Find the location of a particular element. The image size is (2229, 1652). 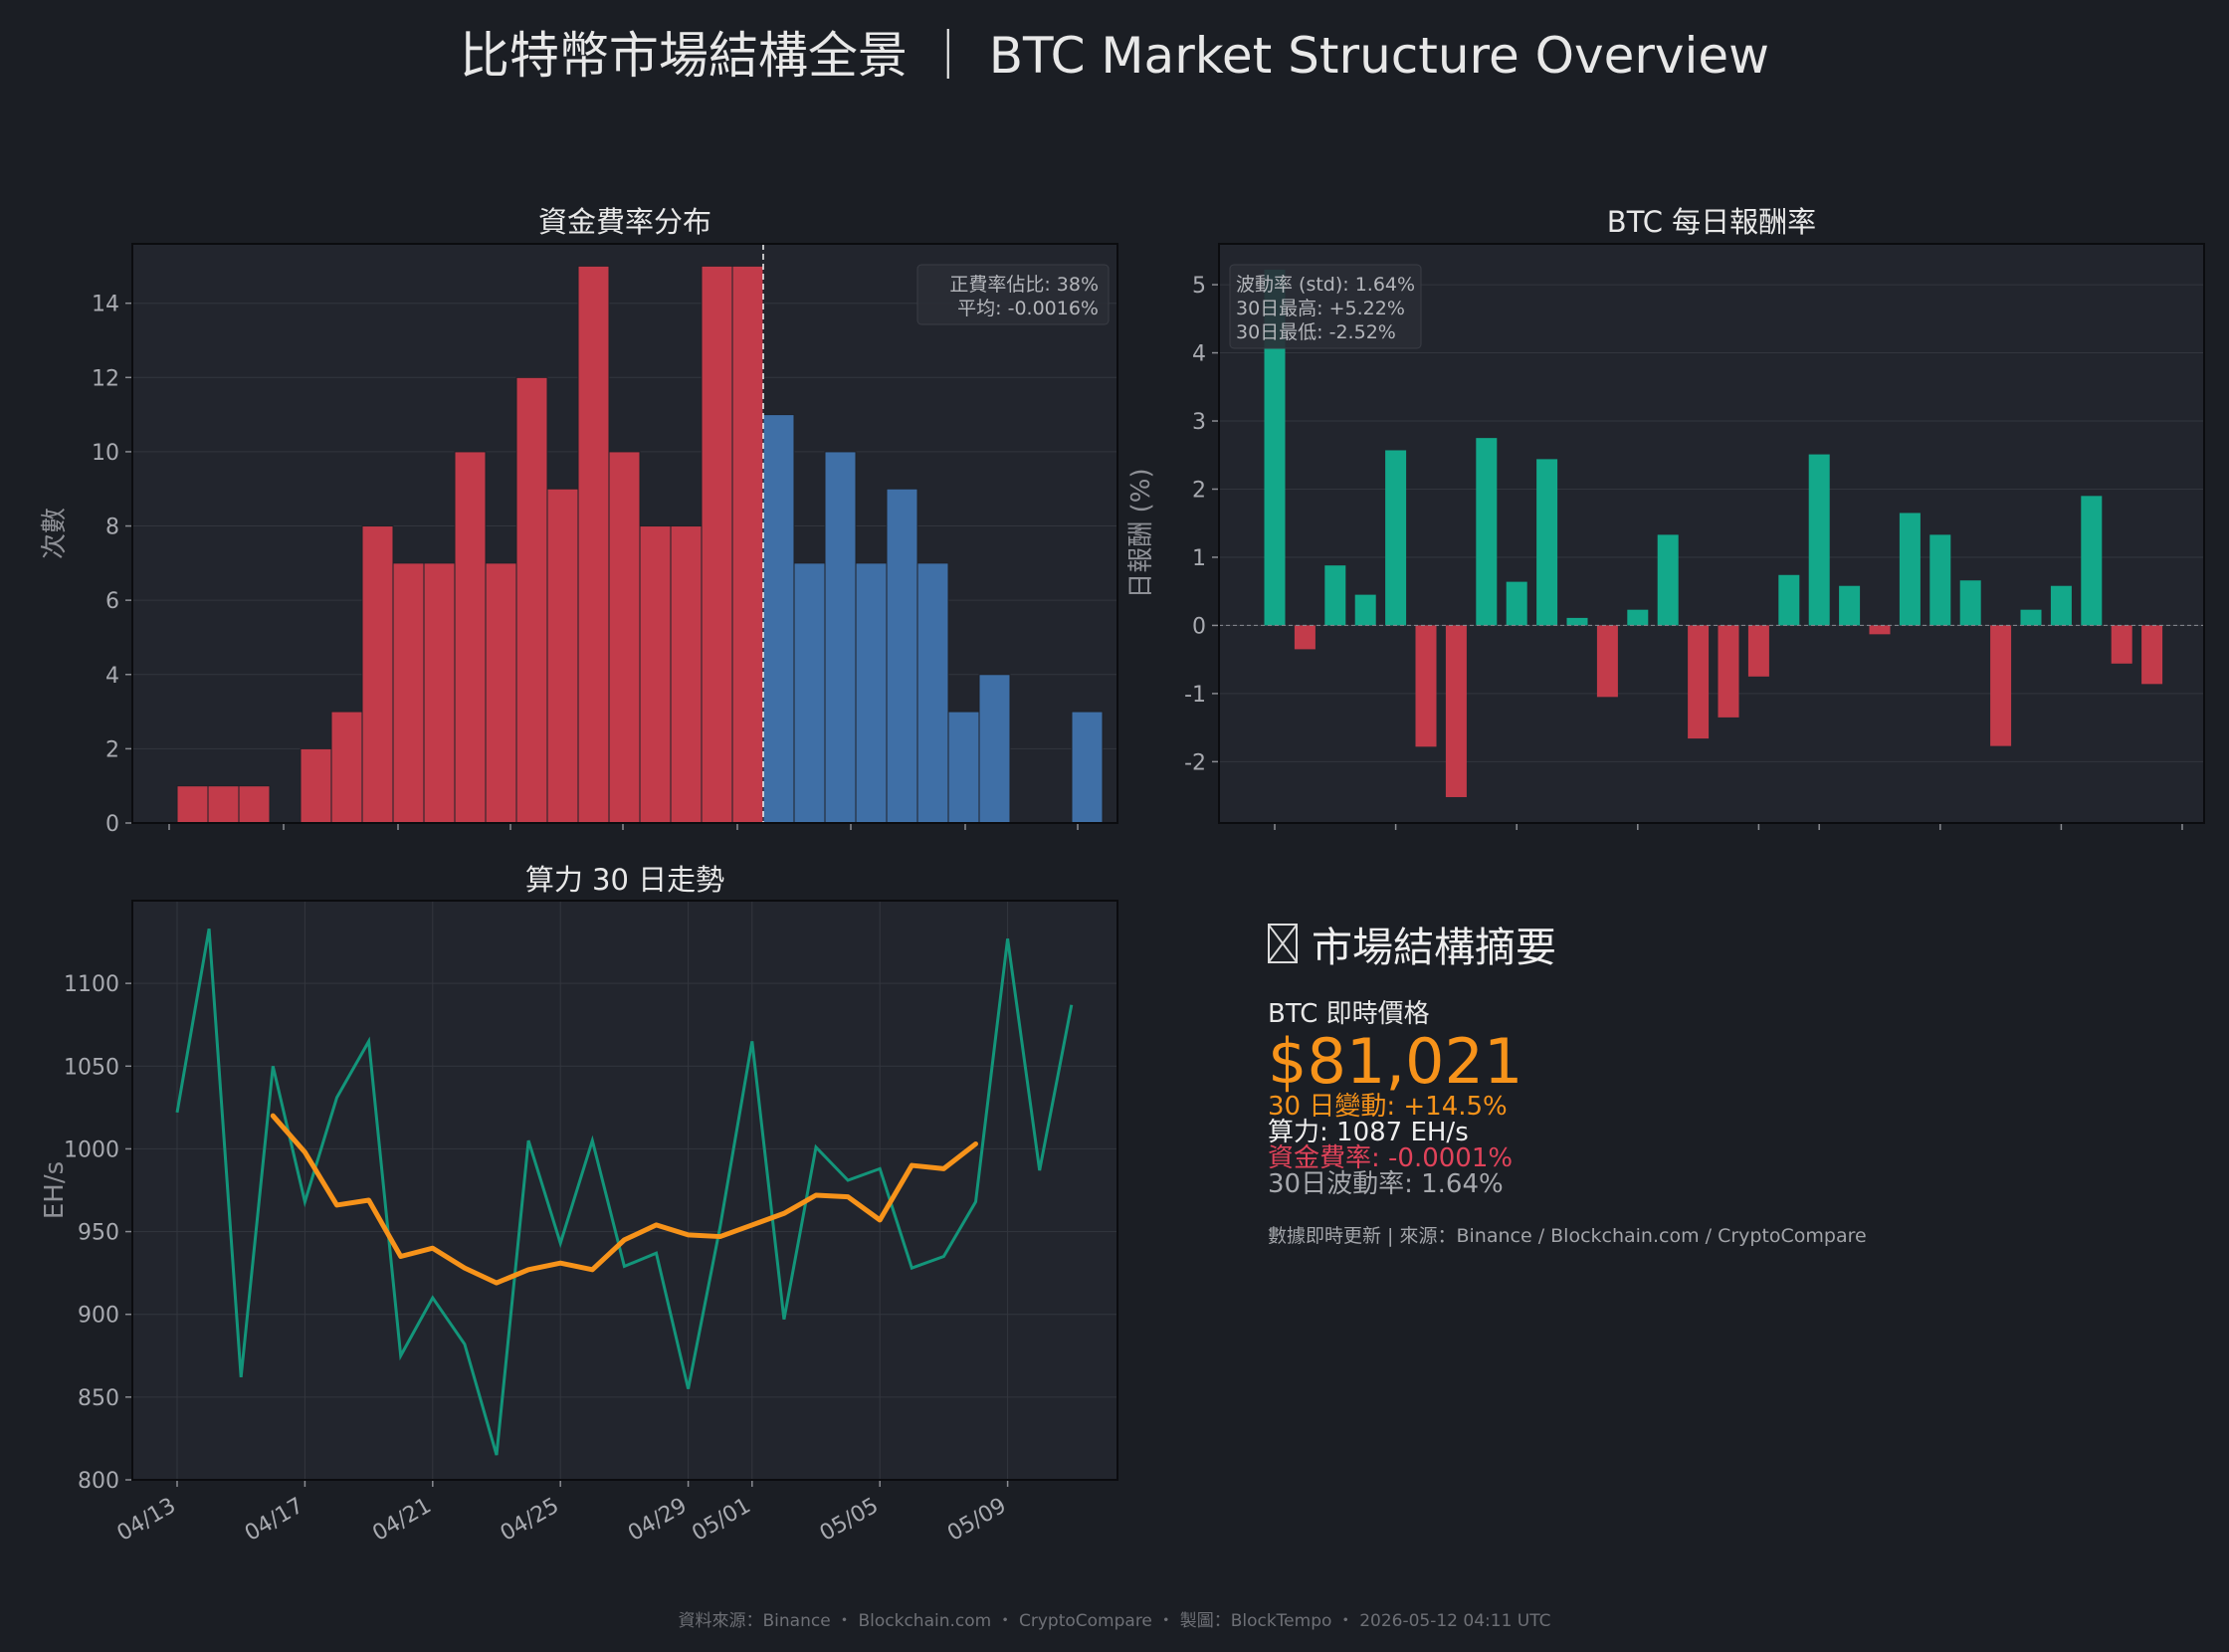

hash-xtick-label: 04/17 is located at coordinates (274, 1520).